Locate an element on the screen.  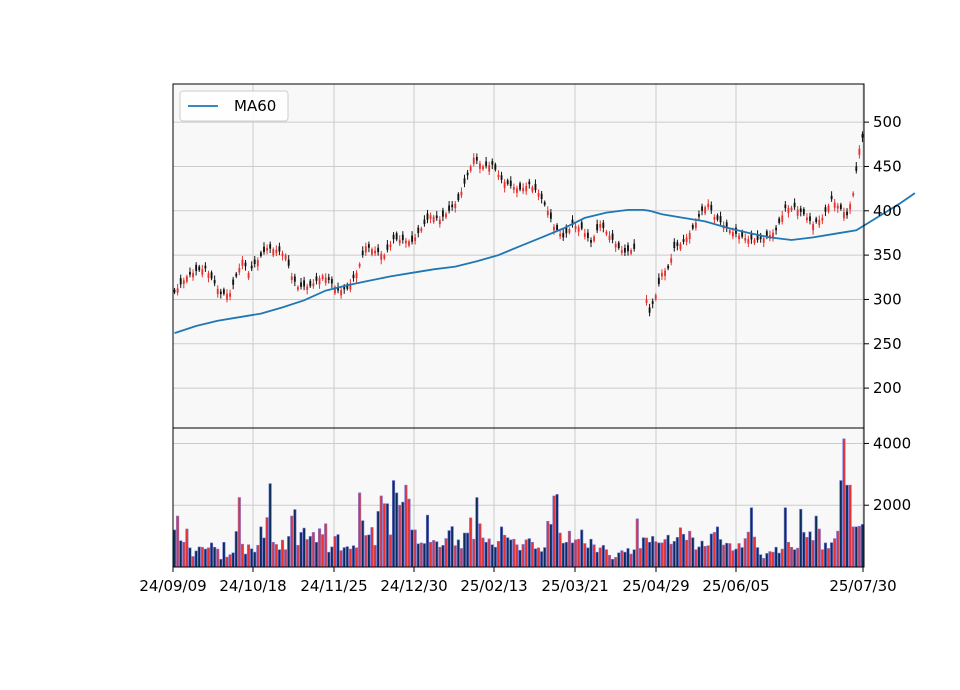
date-tick-label: 25/04/29 is located at coordinates (655, 586).